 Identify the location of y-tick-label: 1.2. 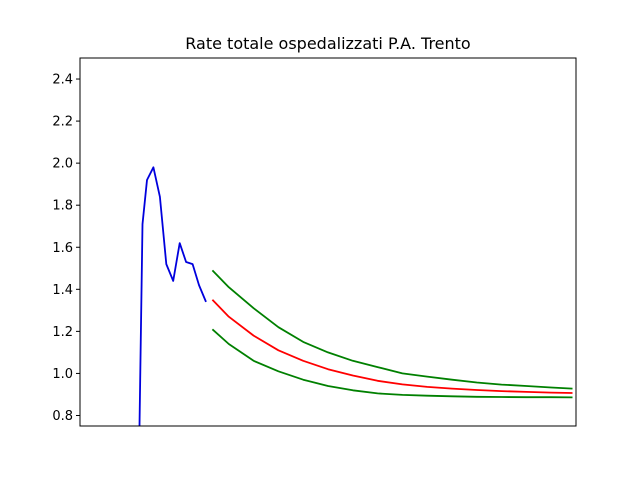
(62, 332).